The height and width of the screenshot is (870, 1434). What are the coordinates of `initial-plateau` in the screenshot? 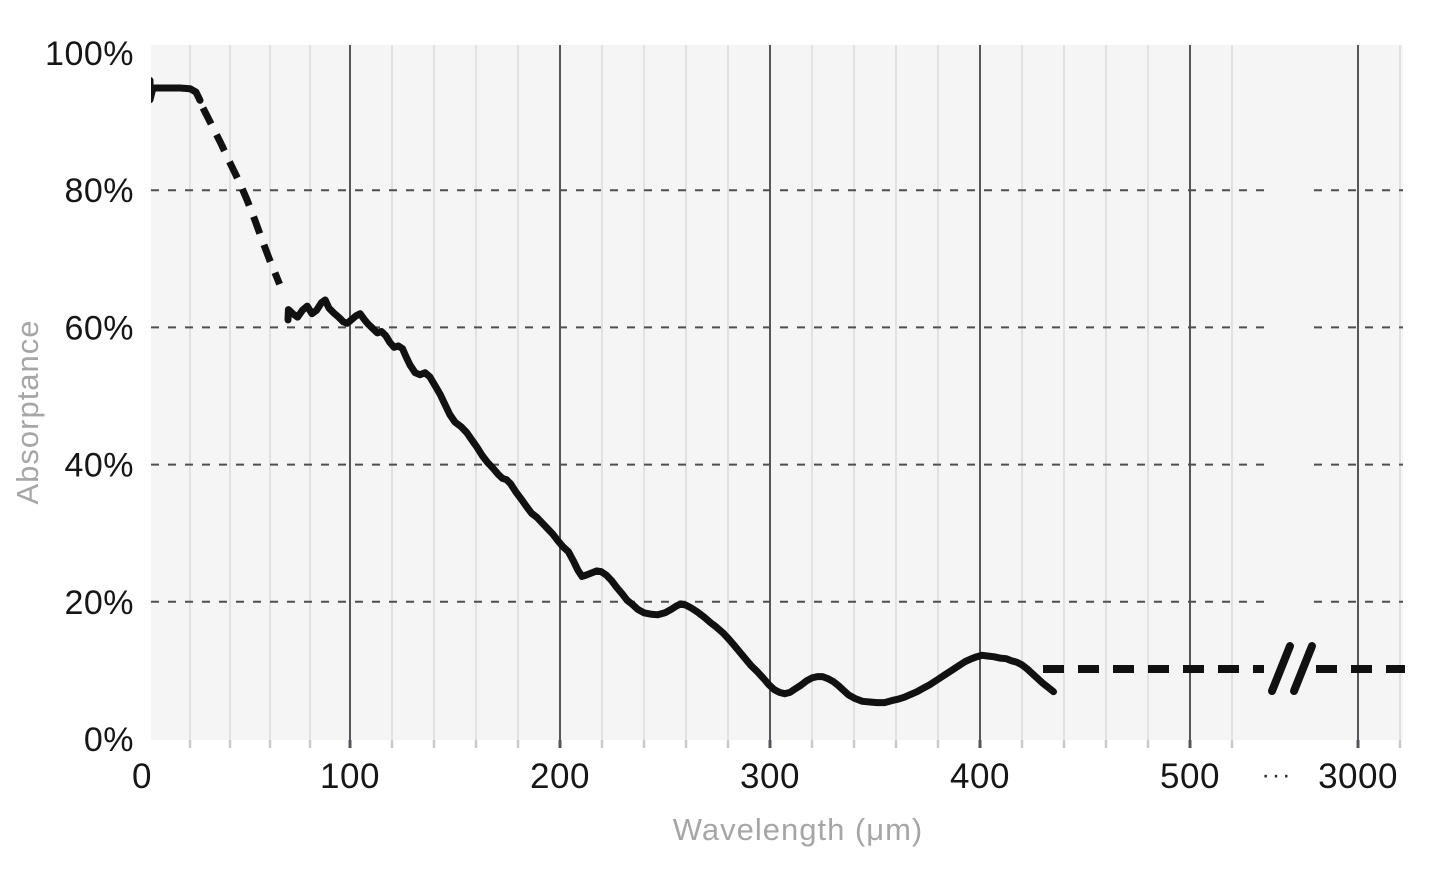 It's located at (177, 90).